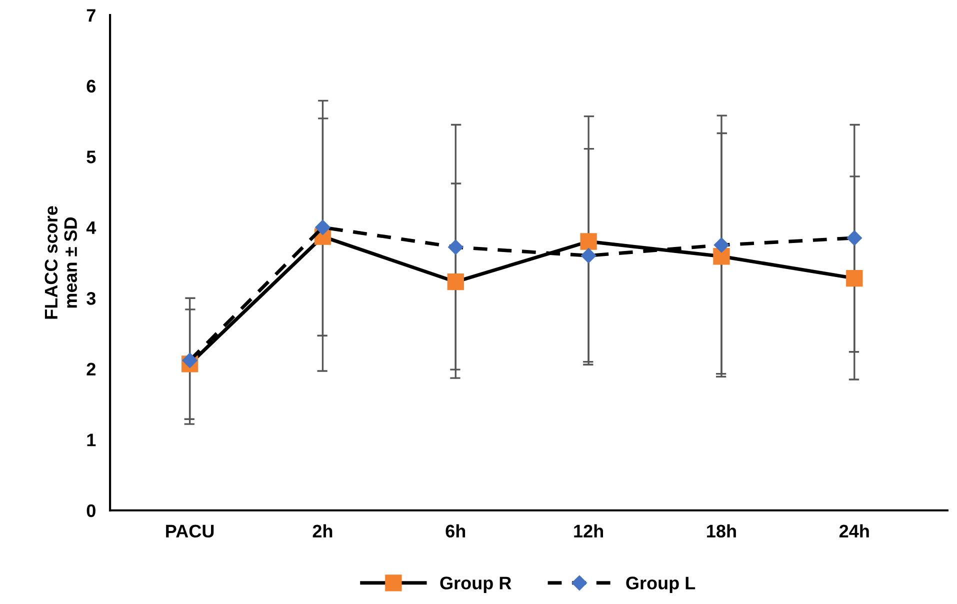 The height and width of the screenshot is (604, 957). I want to click on y-tick-label: 0, so click(91, 511).